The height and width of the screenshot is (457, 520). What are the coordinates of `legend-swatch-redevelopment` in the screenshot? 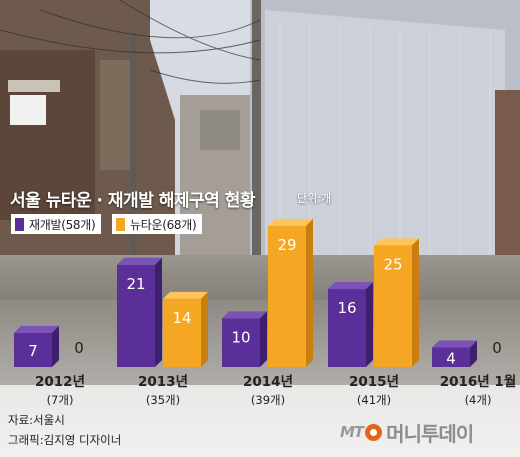 It's located at (19, 224).